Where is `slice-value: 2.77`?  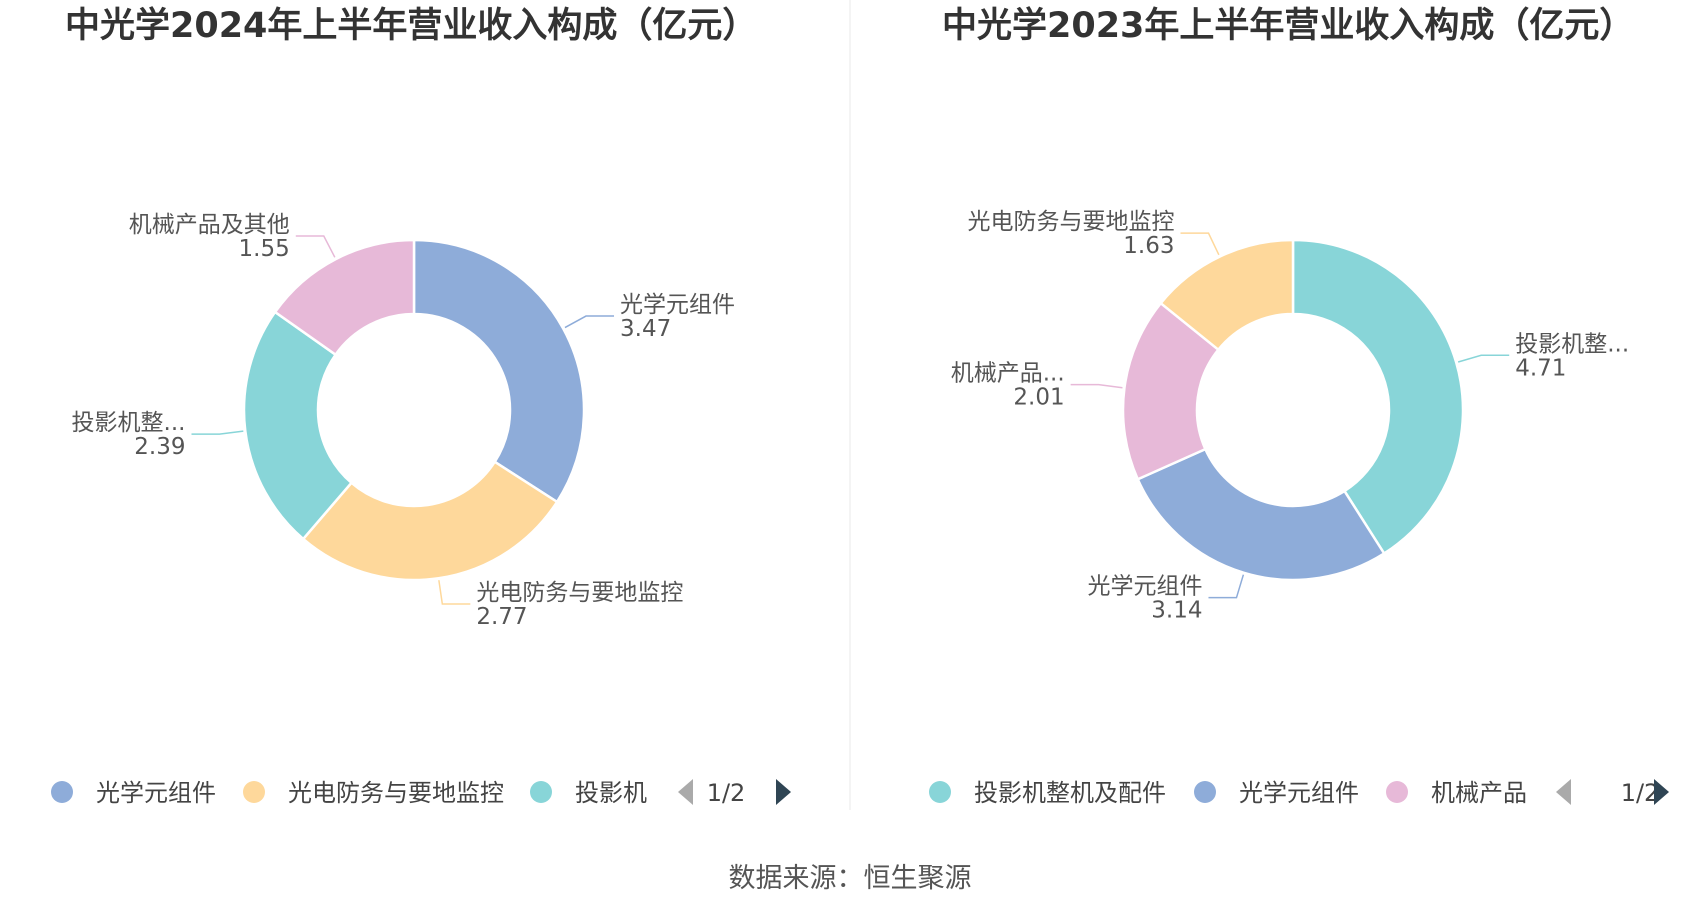
slice-value: 2.77 is located at coordinates (501, 617).